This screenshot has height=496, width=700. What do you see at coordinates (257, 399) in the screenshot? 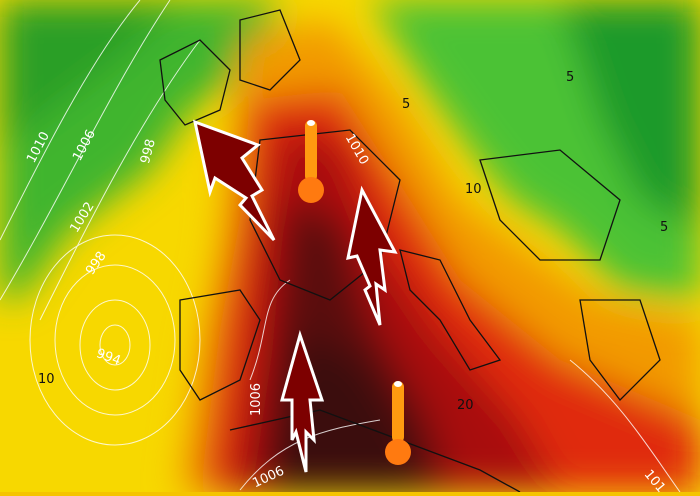
I see `isobar-label: 1006` at bounding box center [257, 399].